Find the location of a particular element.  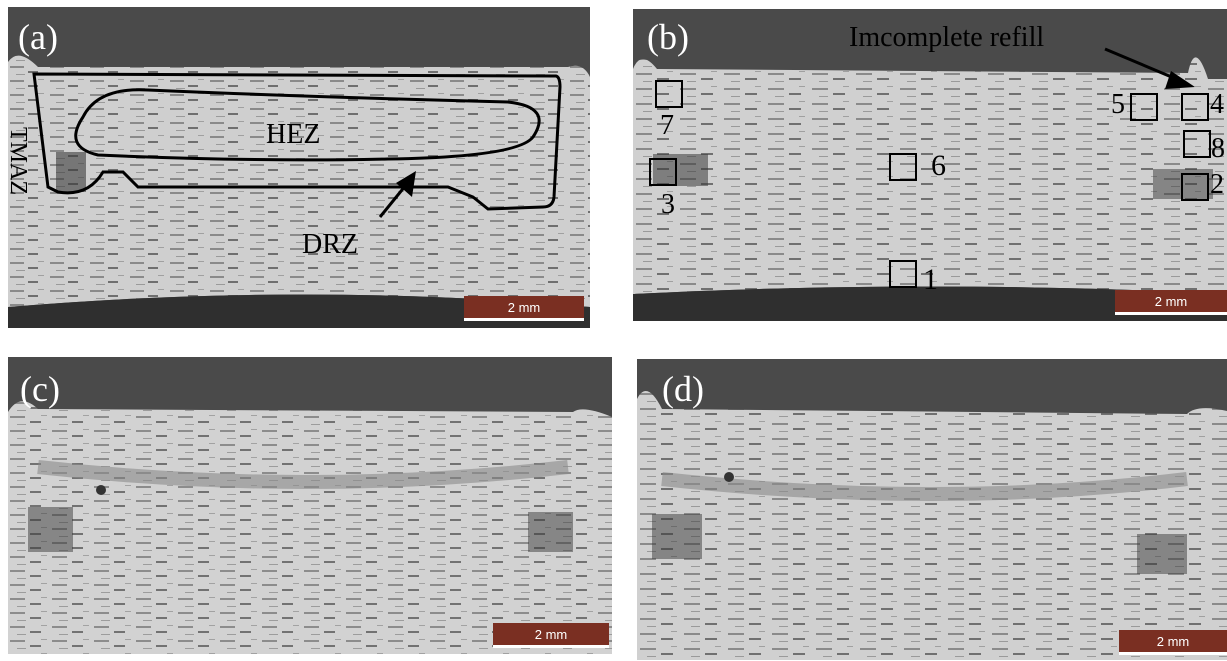

hez-label: HEZ is located at coordinates (293, 134).